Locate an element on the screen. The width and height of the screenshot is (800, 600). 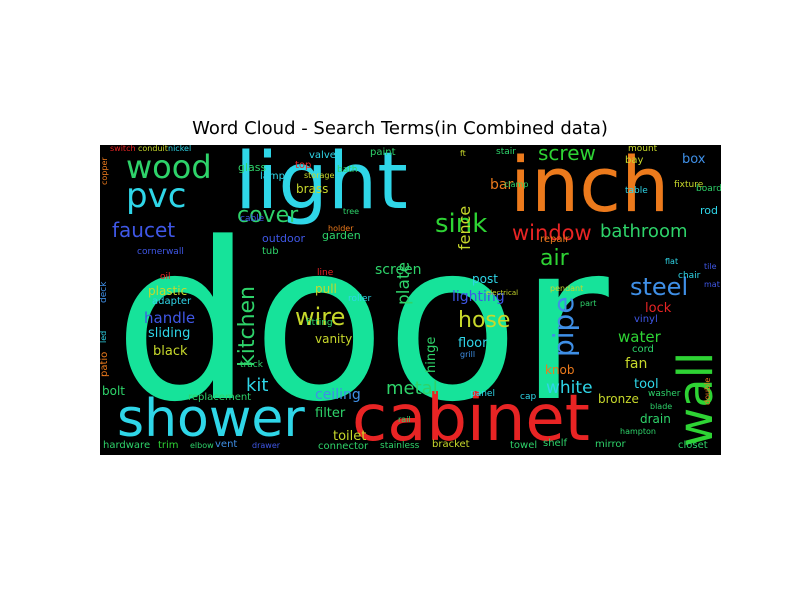
word-vent: vent is located at coordinates (226, 444).